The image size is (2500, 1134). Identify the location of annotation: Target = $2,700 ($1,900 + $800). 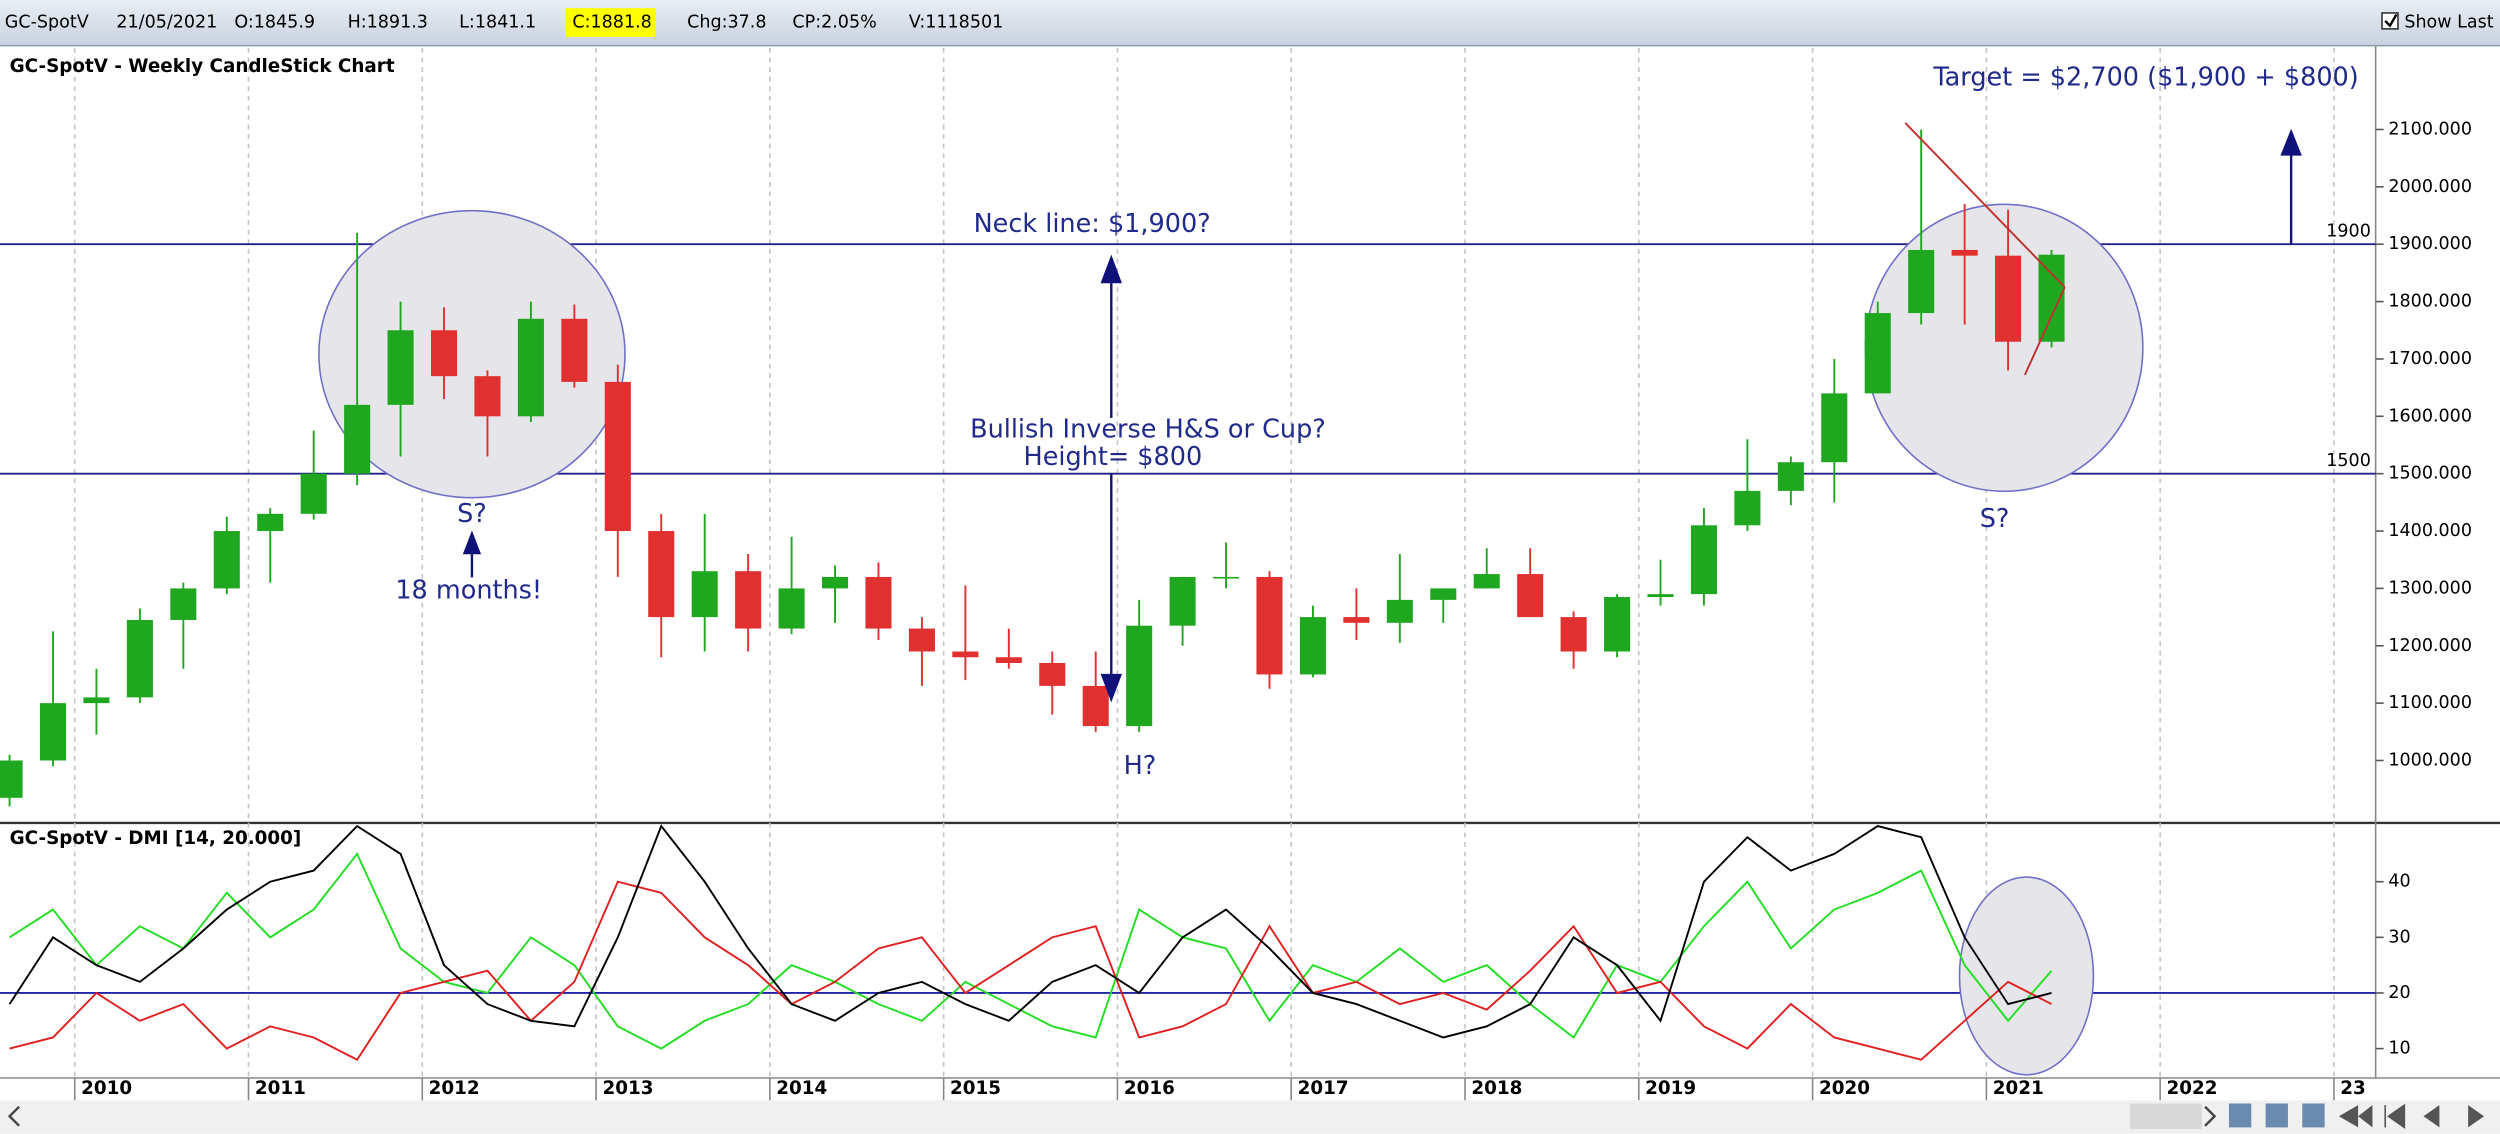
(2145, 77).